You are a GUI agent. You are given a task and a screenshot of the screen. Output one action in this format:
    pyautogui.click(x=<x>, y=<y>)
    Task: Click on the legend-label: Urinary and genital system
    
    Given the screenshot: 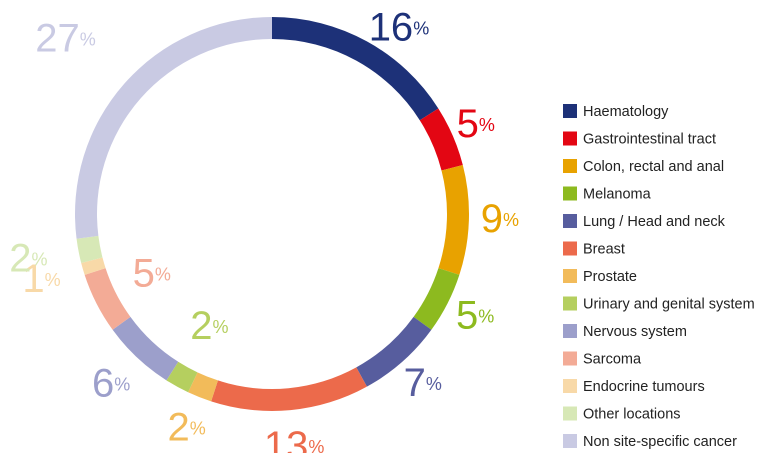 What is the action you would take?
    pyautogui.click(x=669, y=304)
    